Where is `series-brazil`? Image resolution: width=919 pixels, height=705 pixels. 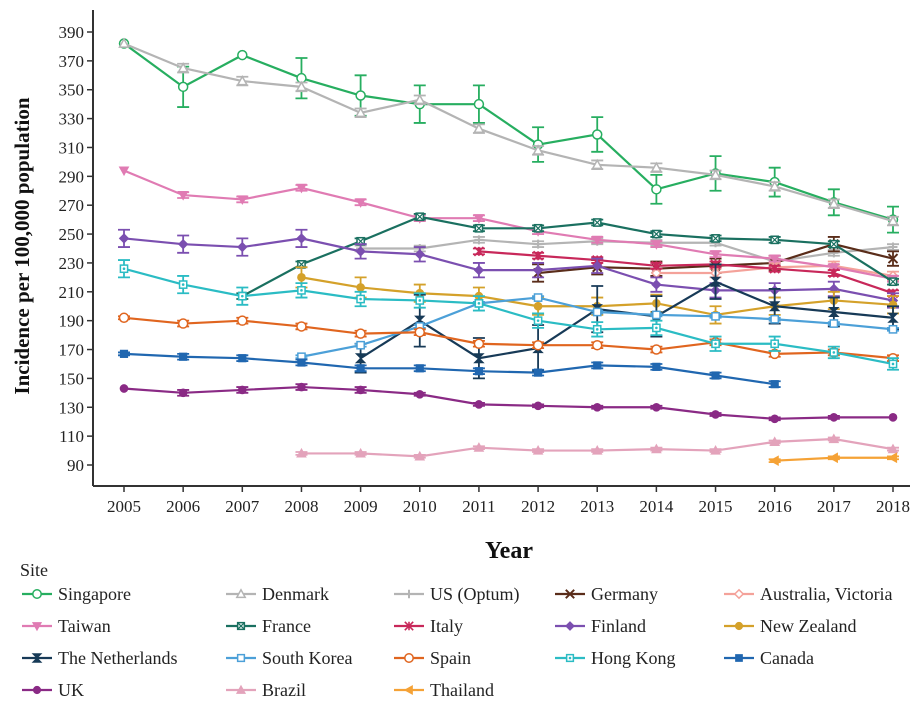
series-brazil is located at coordinates (597, 447).